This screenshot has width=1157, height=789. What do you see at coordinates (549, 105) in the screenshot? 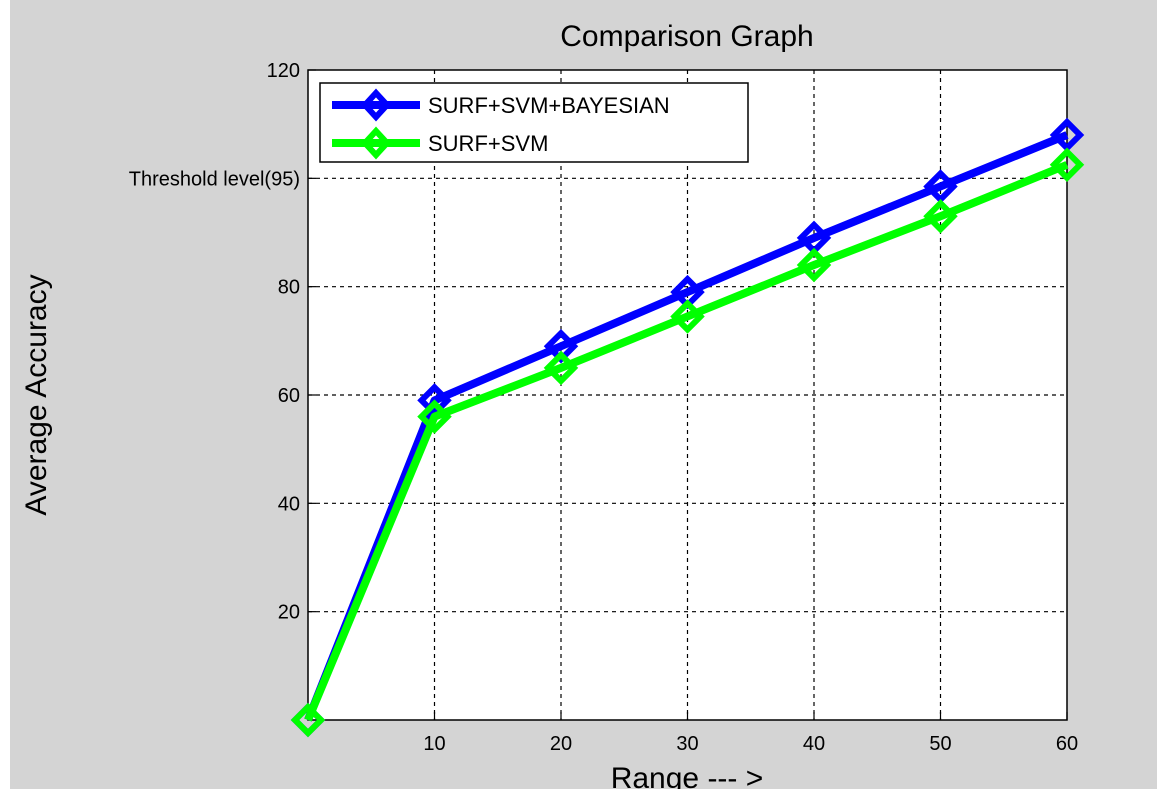
I see `legend-label-surf-svm-bayesian: SURF+SVM+BAYESIAN` at bounding box center [549, 105].